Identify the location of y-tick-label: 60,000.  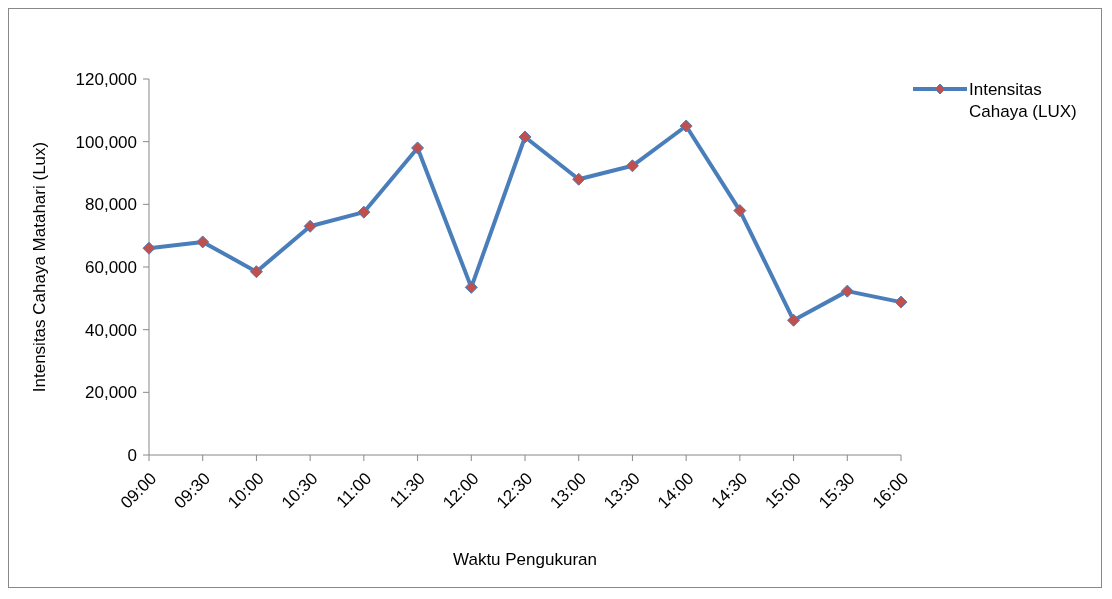
(111, 268).